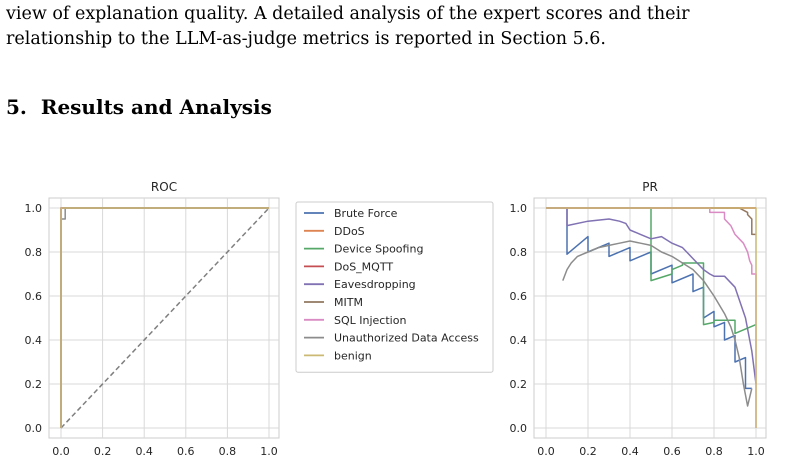 The height and width of the screenshot is (468, 788). Describe the element at coordinates (375, 284) in the screenshot. I see `legend-label: Eavesdropping` at that location.